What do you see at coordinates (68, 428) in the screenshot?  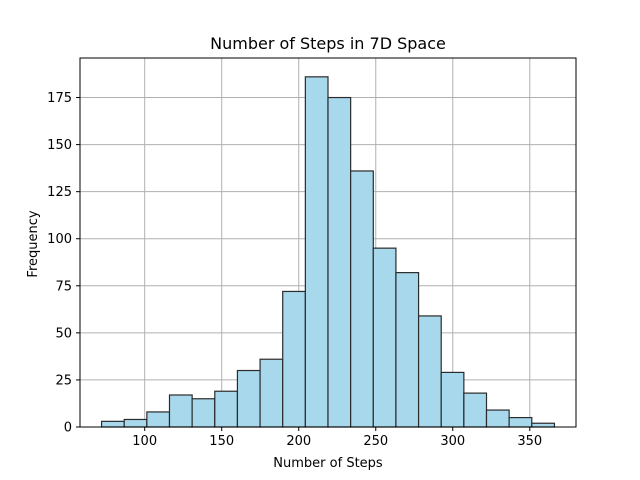 I see `y-tick-label: 0` at bounding box center [68, 428].